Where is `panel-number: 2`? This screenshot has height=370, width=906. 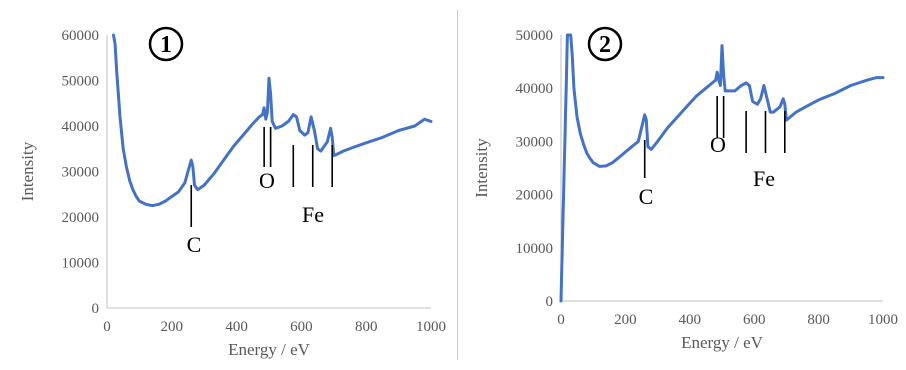
panel-number: 2 is located at coordinates (605, 45).